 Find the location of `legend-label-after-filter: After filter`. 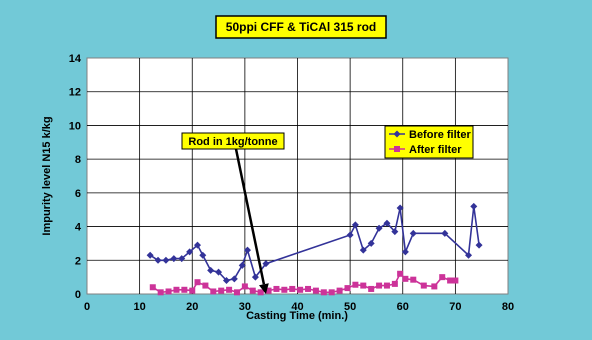

legend-label-after-filter: After filter is located at coordinates (435, 150).